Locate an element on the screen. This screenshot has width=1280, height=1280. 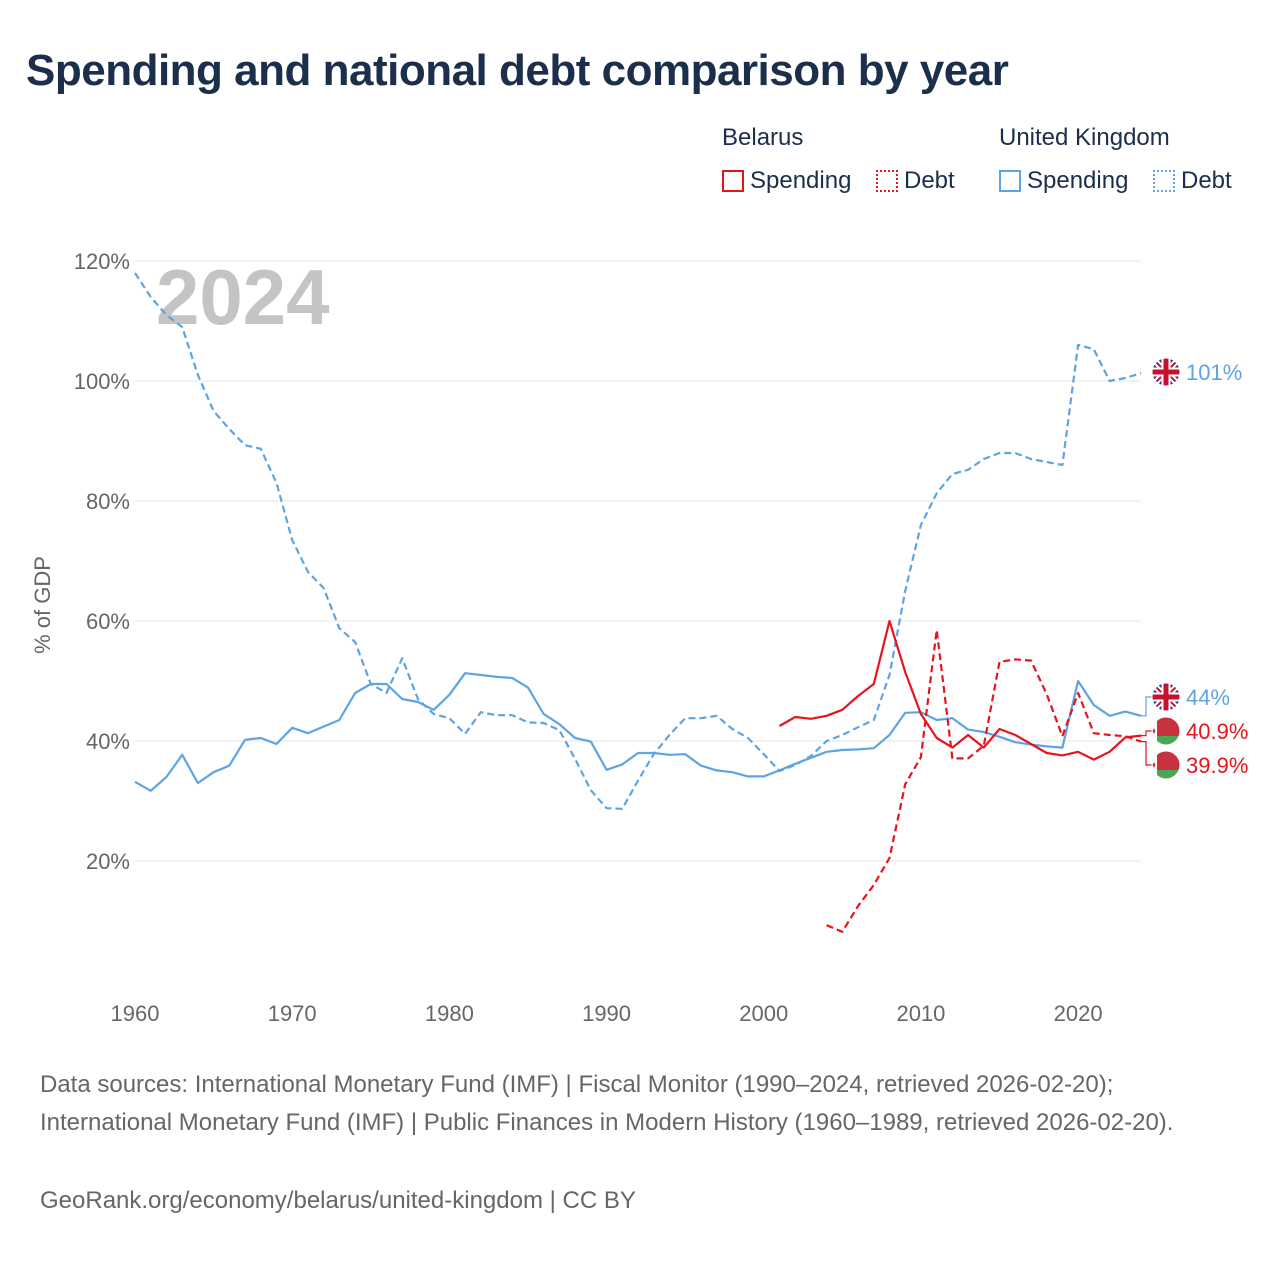
y-tick-label: 40% is located at coordinates (108, 741).